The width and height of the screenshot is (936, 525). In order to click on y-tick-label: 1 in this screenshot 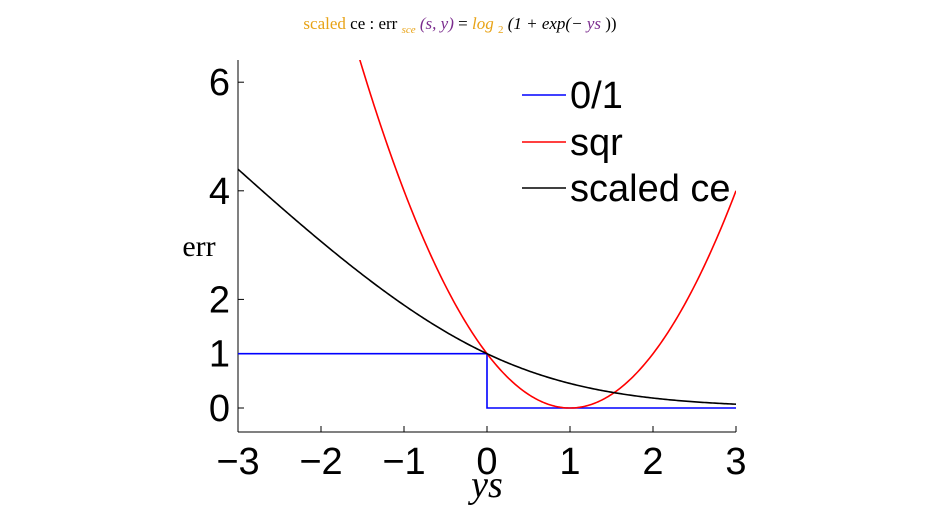, I will do `click(219, 355)`.